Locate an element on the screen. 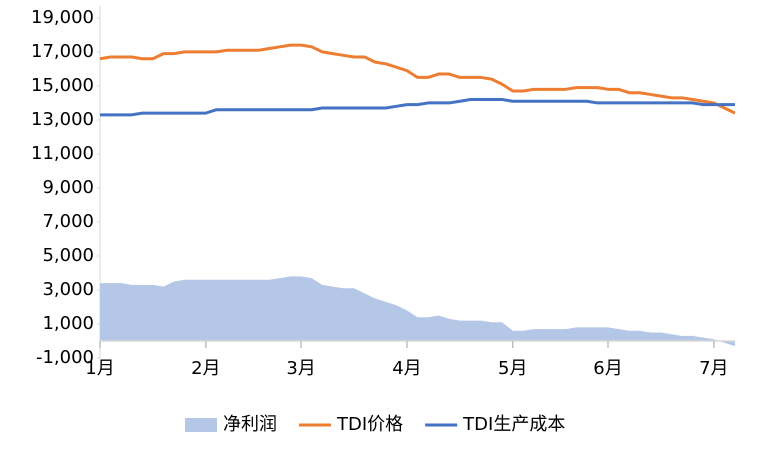 Image resolution: width=778 pixels, height=453 pixels. legend-swatch is located at coordinates (201, 425).